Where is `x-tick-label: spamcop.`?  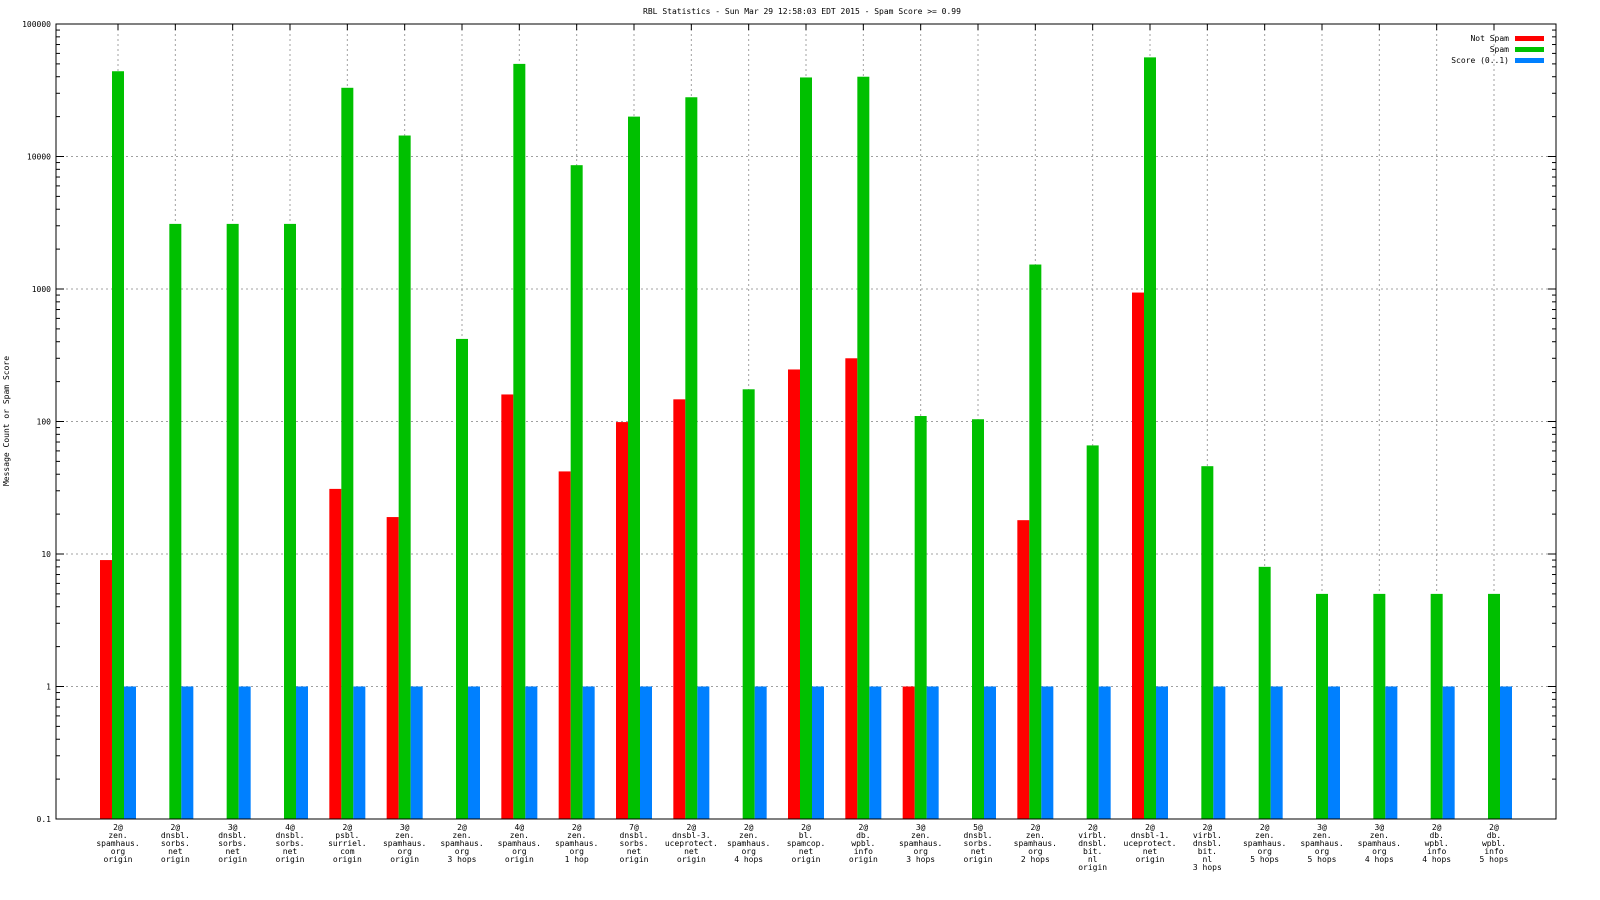
x-tick-label: spamcop. is located at coordinates (806, 843).